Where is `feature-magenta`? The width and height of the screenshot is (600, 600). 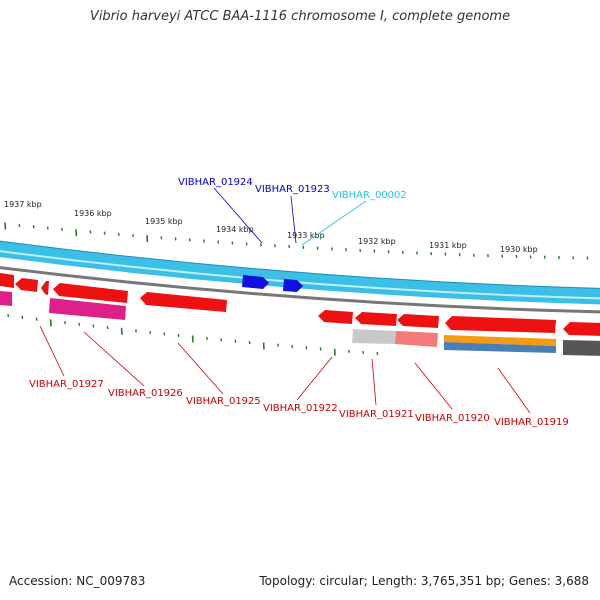 feature-magenta is located at coordinates (87, 309).